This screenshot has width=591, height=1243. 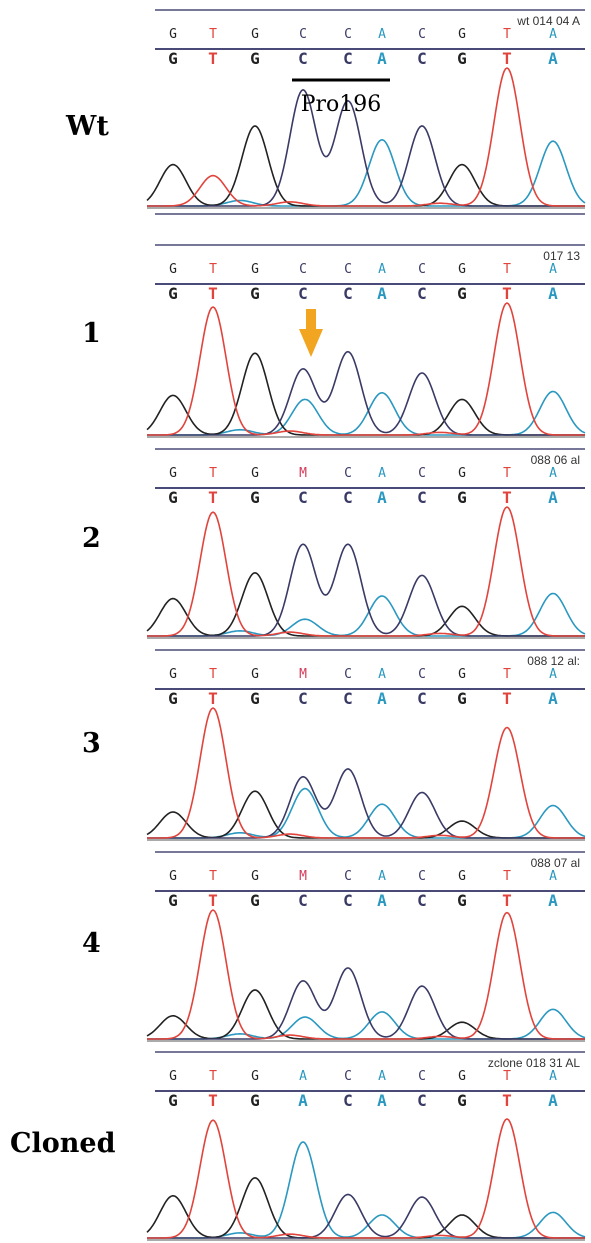 I want to click on panel-3-edited-base: T, so click(x=507, y=497).